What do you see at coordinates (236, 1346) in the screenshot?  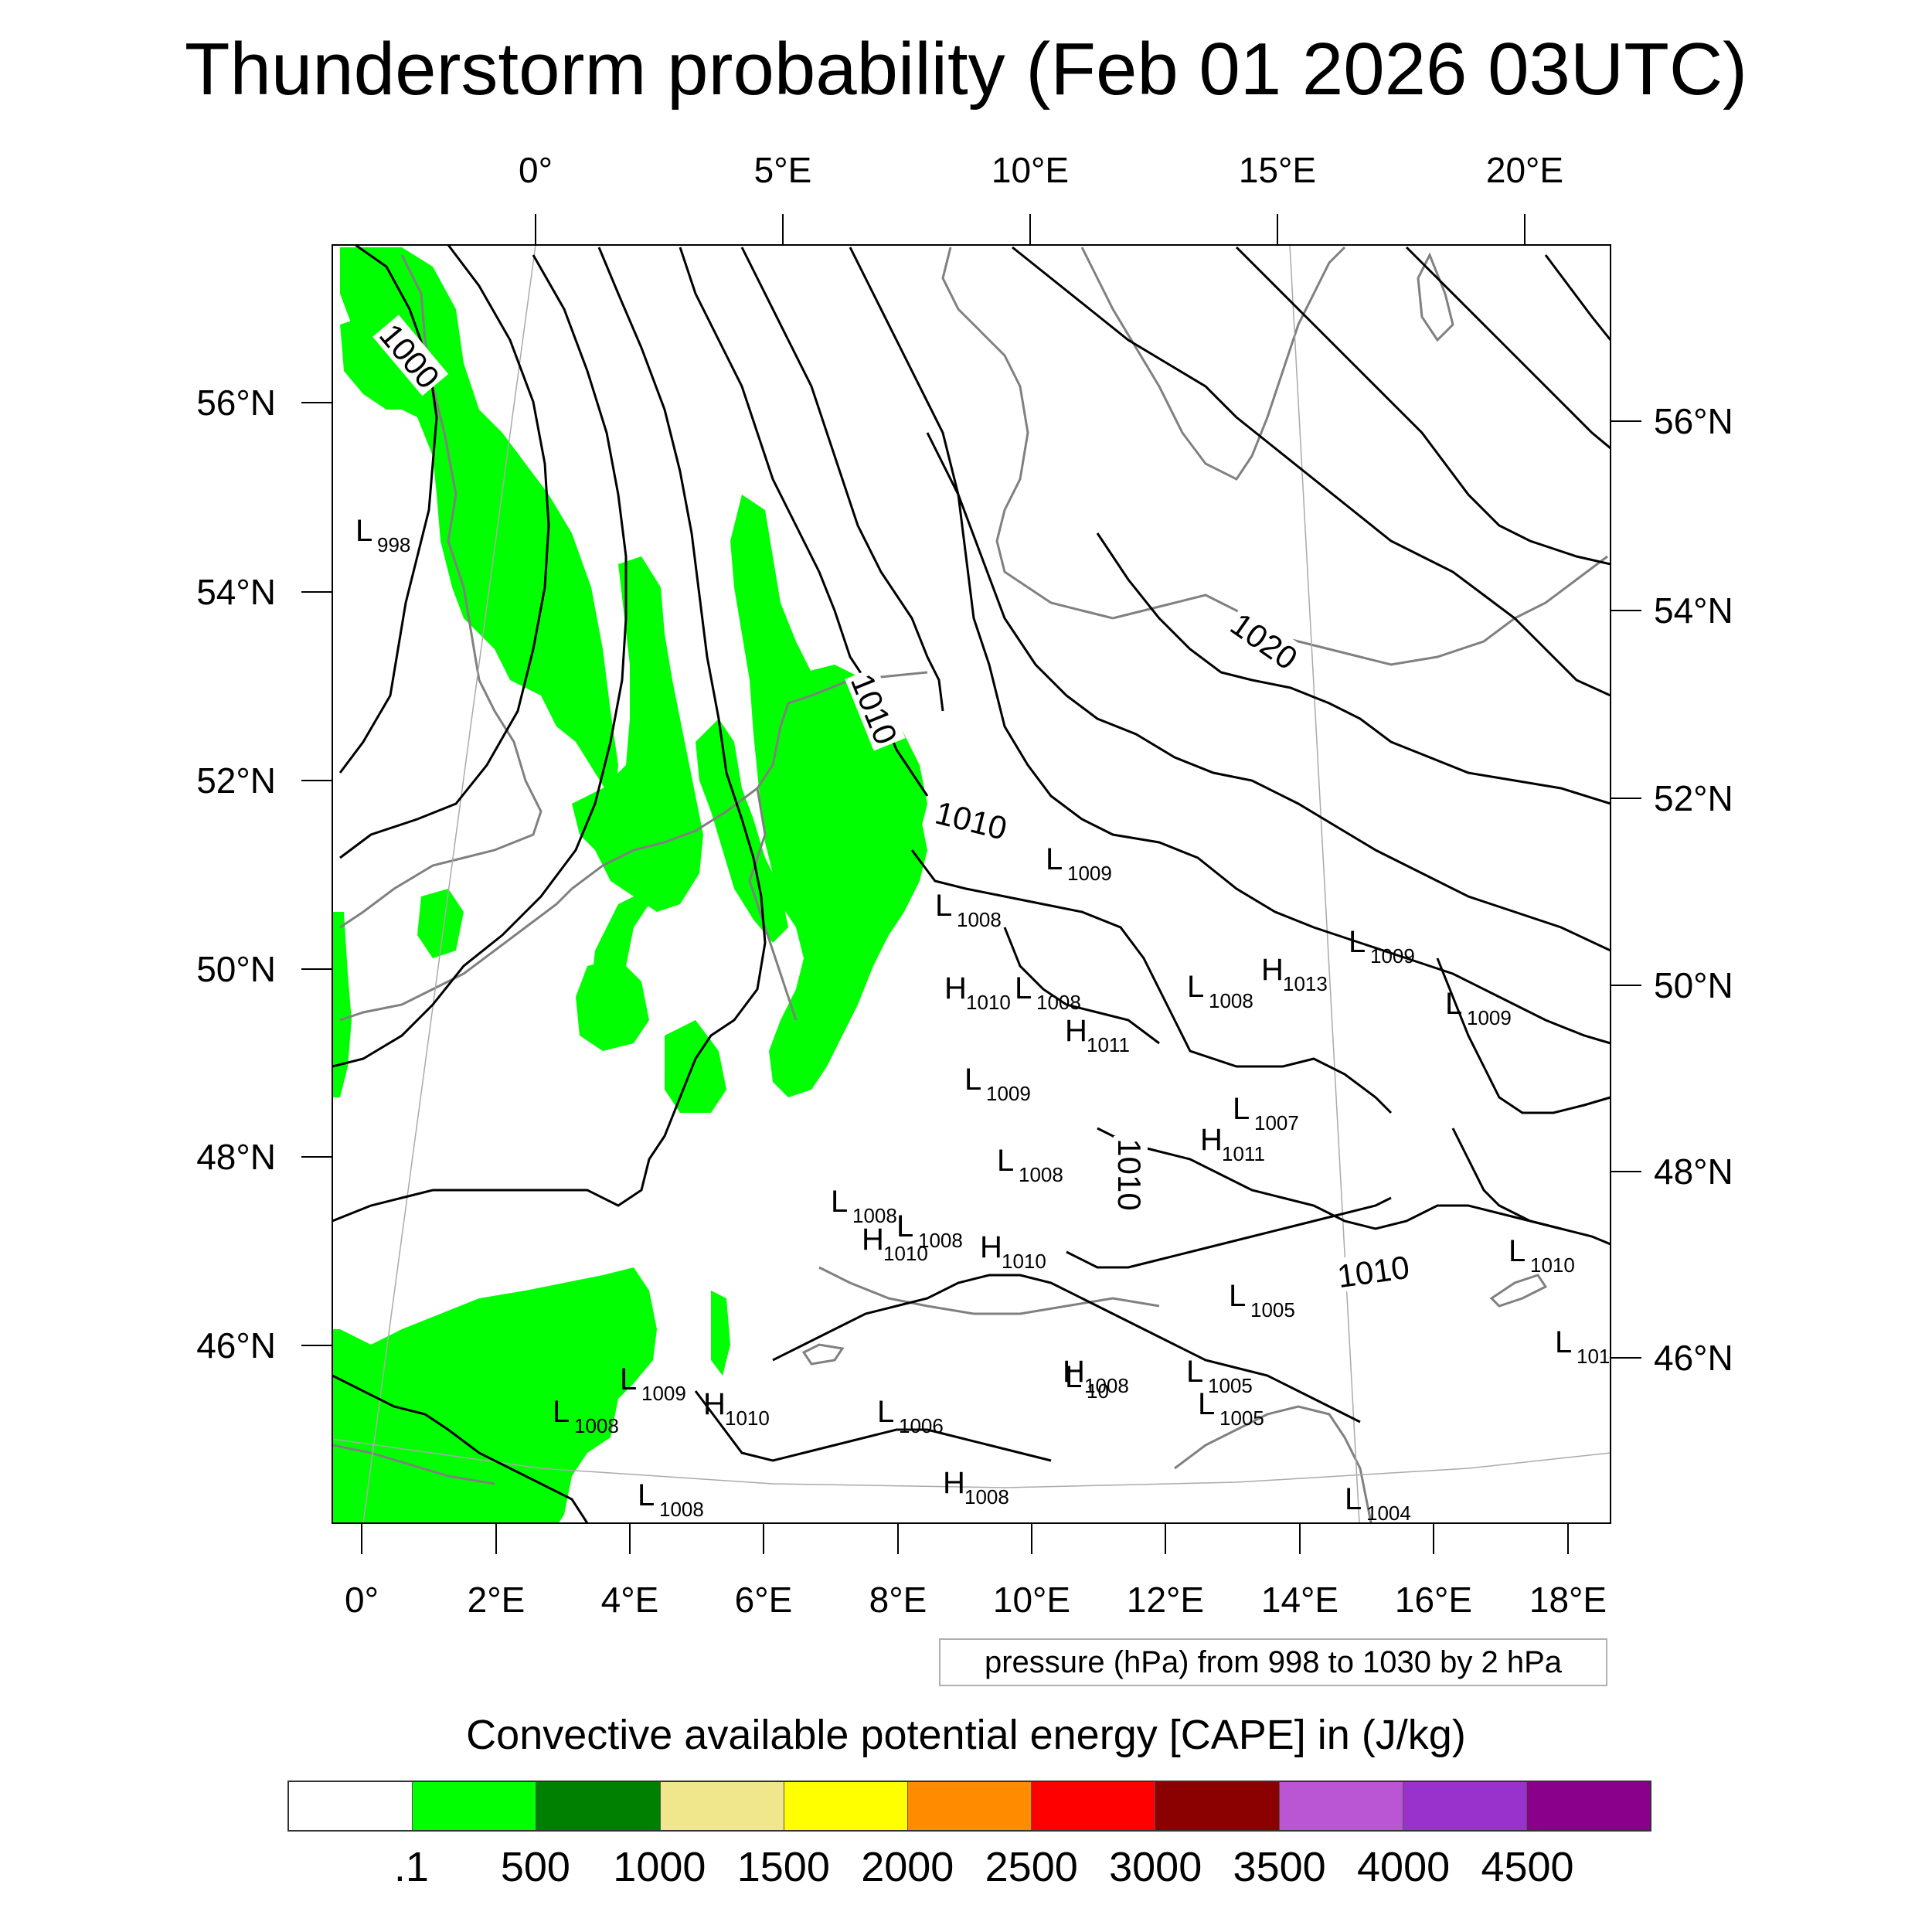 I see `left-lat-label: 46°N` at bounding box center [236, 1346].